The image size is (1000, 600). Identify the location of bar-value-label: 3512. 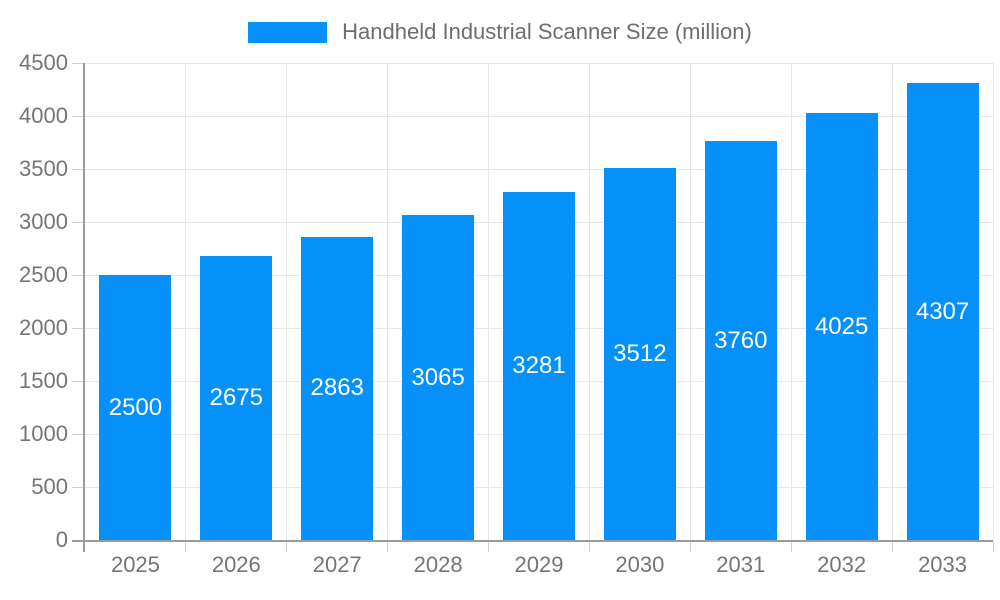
(640, 353).